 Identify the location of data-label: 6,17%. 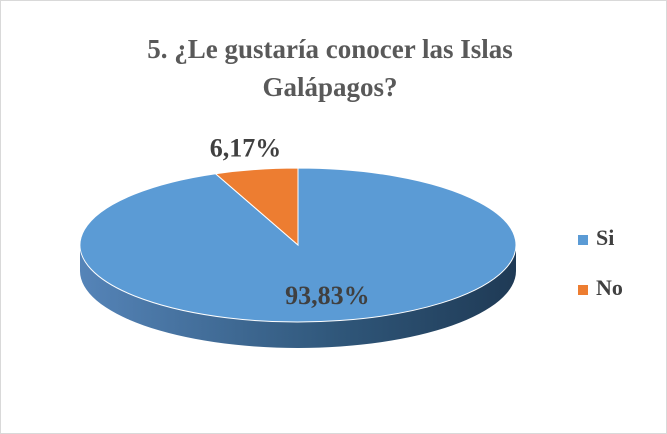
(246, 148).